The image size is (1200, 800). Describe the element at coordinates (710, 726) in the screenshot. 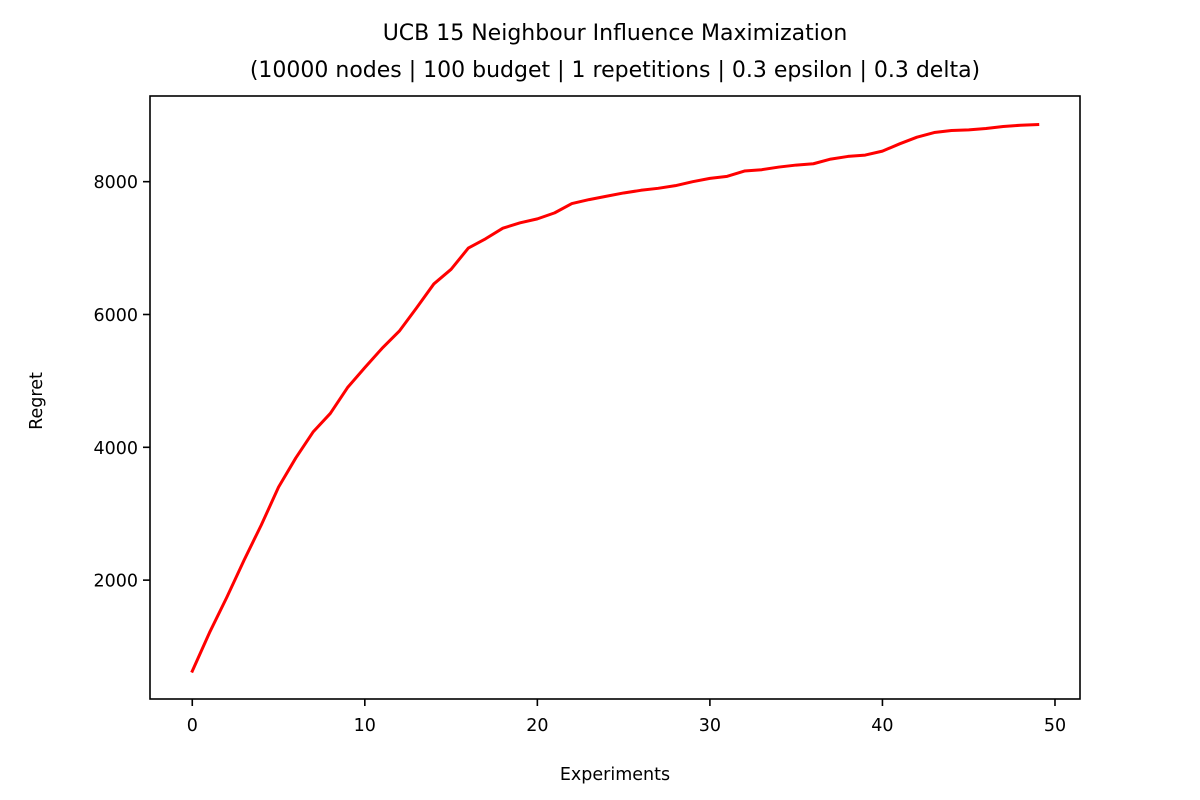

I see `x-tick-label: 30` at that location.